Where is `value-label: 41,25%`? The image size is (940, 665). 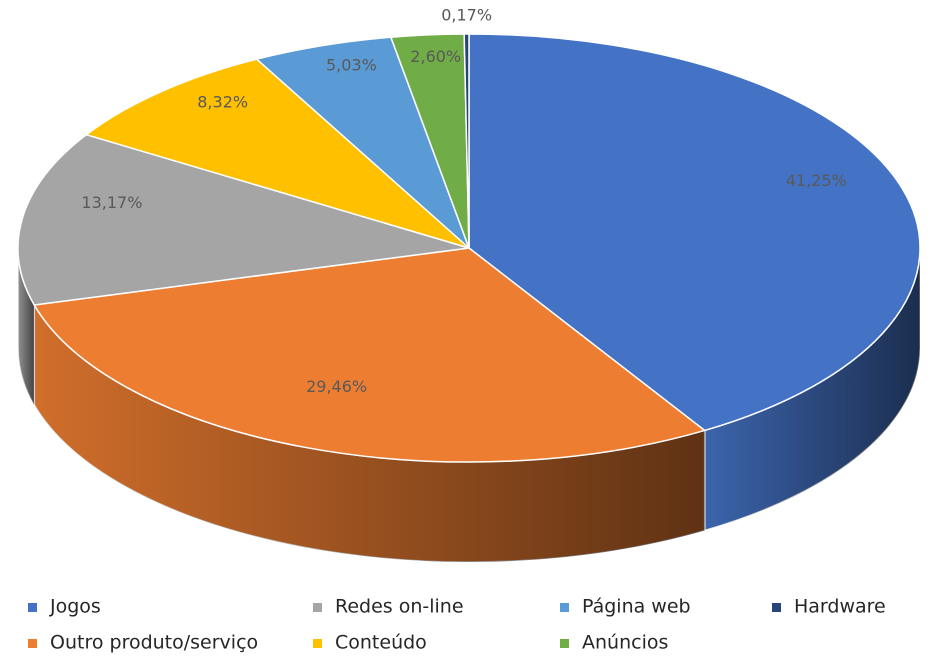
value-label: 41,25% is located at coordinates (816, 180).